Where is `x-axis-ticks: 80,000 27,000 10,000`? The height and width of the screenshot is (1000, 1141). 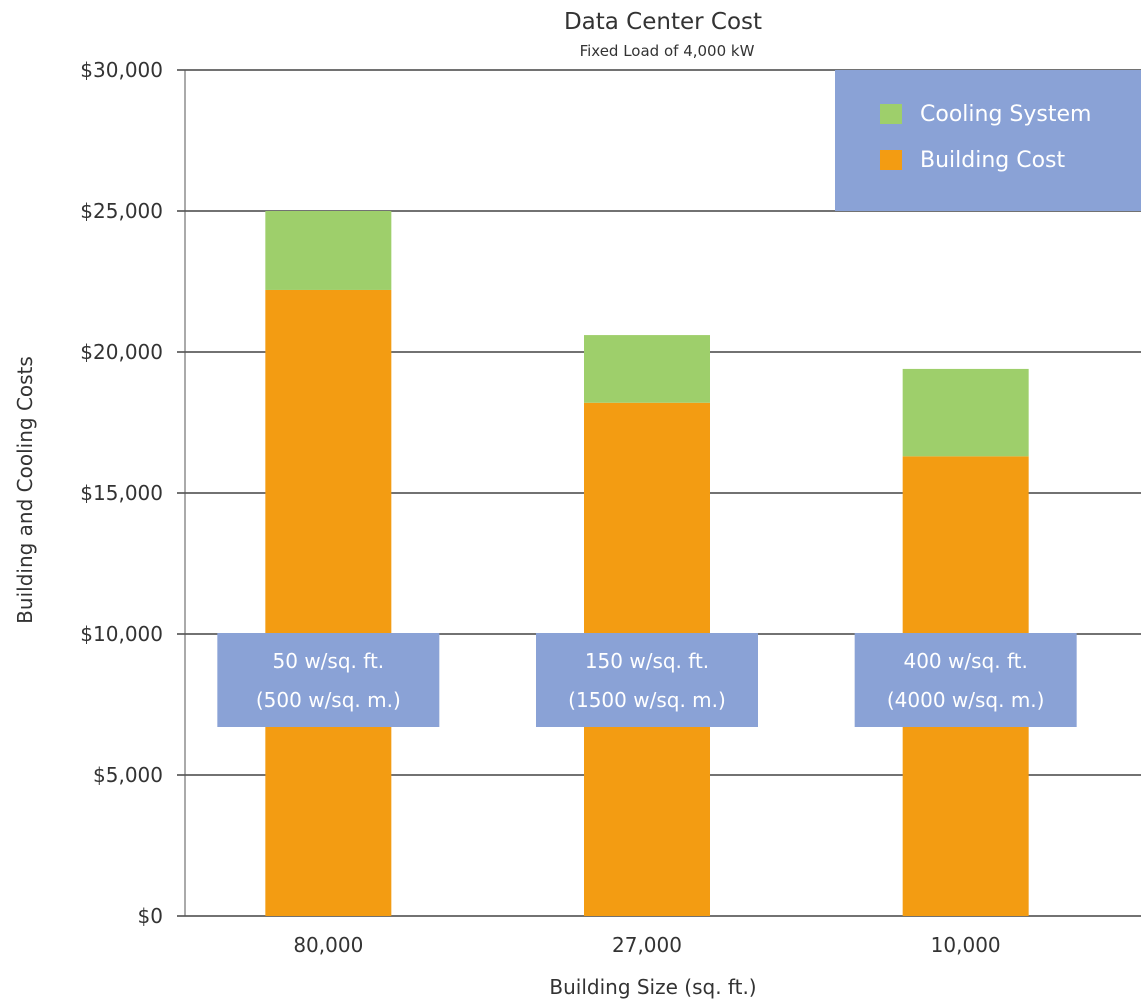
x-axis-ticks: 80,000 27,000 10,000 is located at coordinates (646, 945).